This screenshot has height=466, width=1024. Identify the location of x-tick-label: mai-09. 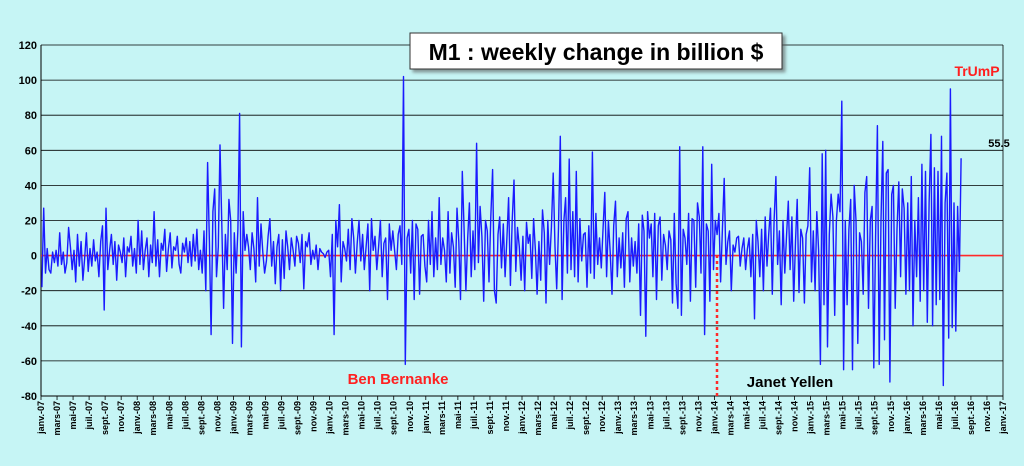
(265, 415).